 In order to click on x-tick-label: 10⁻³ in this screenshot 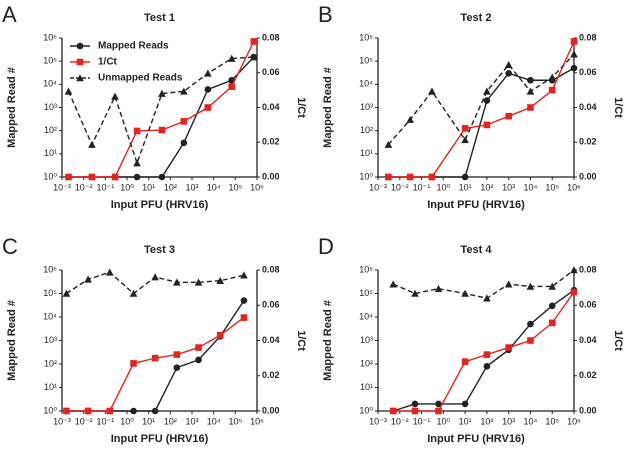, I will do `click(62, 187)`.